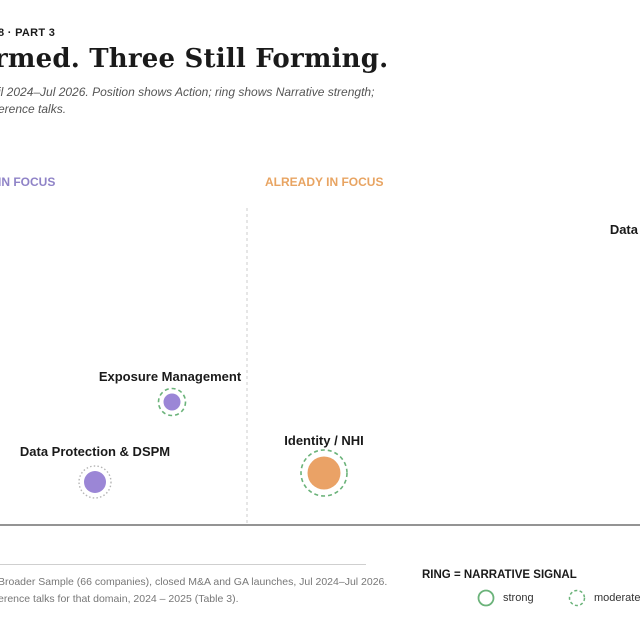 This screenshot has width=640, height=640. I want to click on legend-label-moderate: moderate, so click(617, 598).